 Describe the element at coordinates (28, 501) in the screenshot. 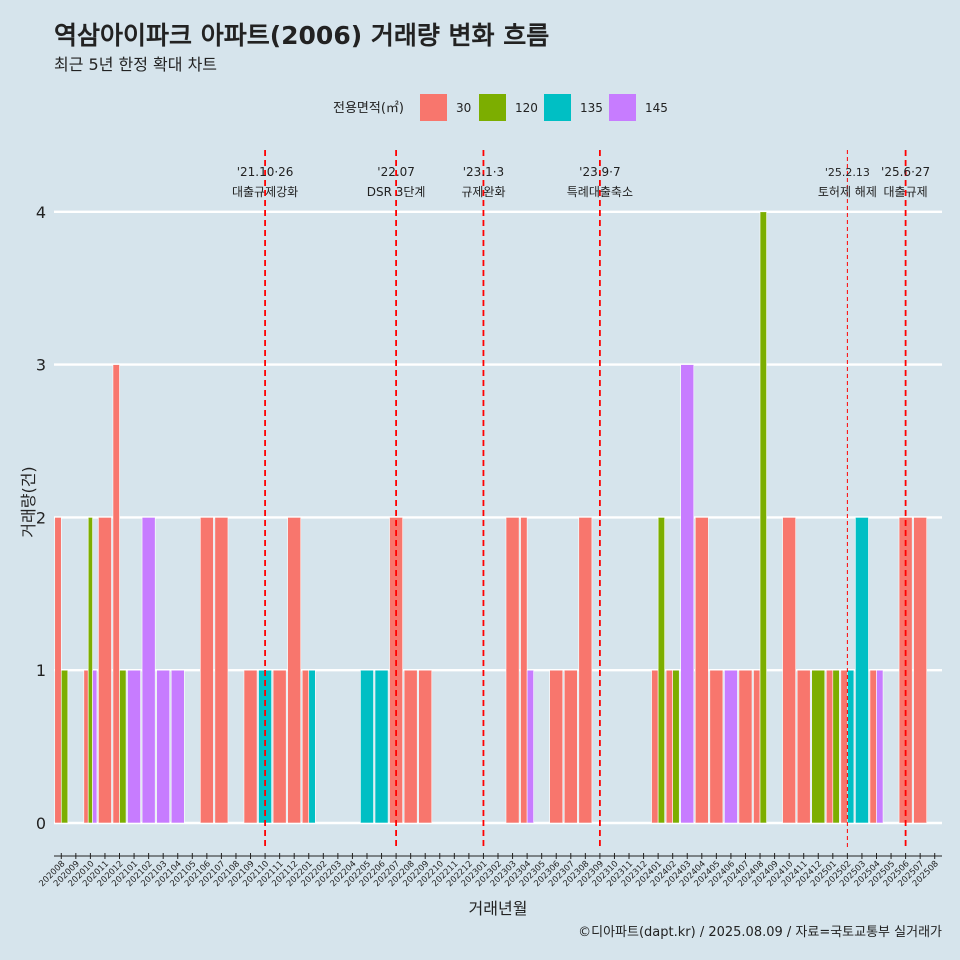

I see `y-axis-label: 거래량(건)` at that location.